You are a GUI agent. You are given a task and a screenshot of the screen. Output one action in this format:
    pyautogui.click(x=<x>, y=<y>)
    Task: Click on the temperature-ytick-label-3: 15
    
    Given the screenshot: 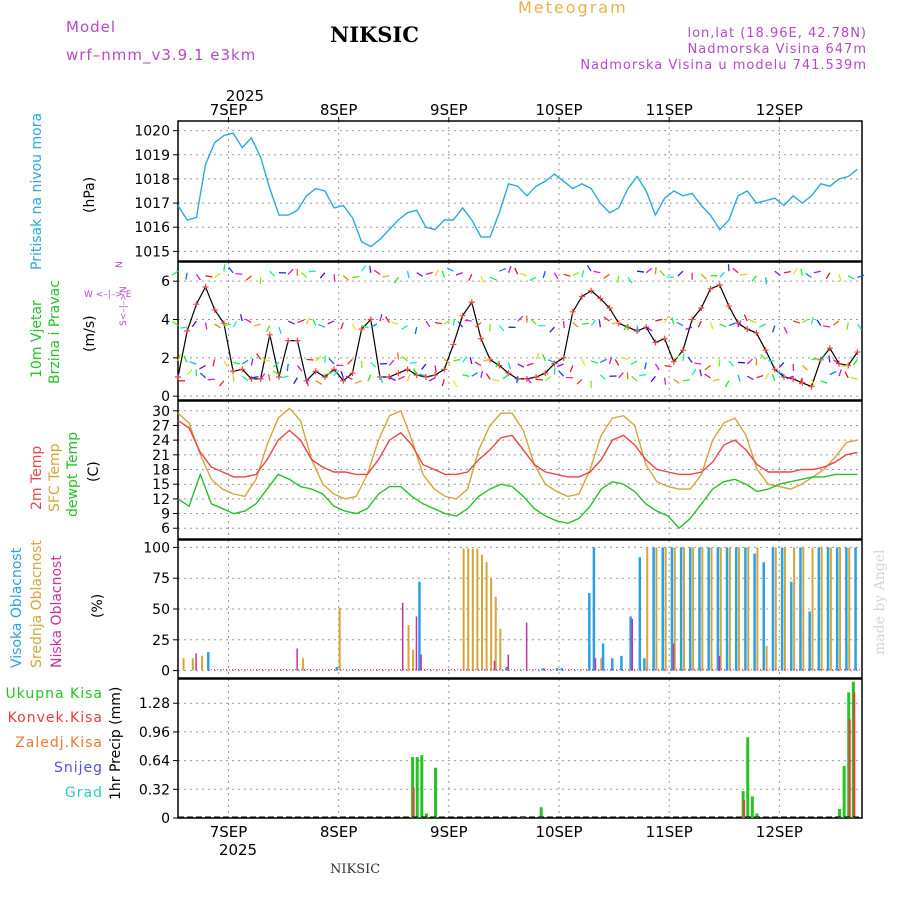 What is the action you would take?
    pyautogui.click(x=161, y=485)
    